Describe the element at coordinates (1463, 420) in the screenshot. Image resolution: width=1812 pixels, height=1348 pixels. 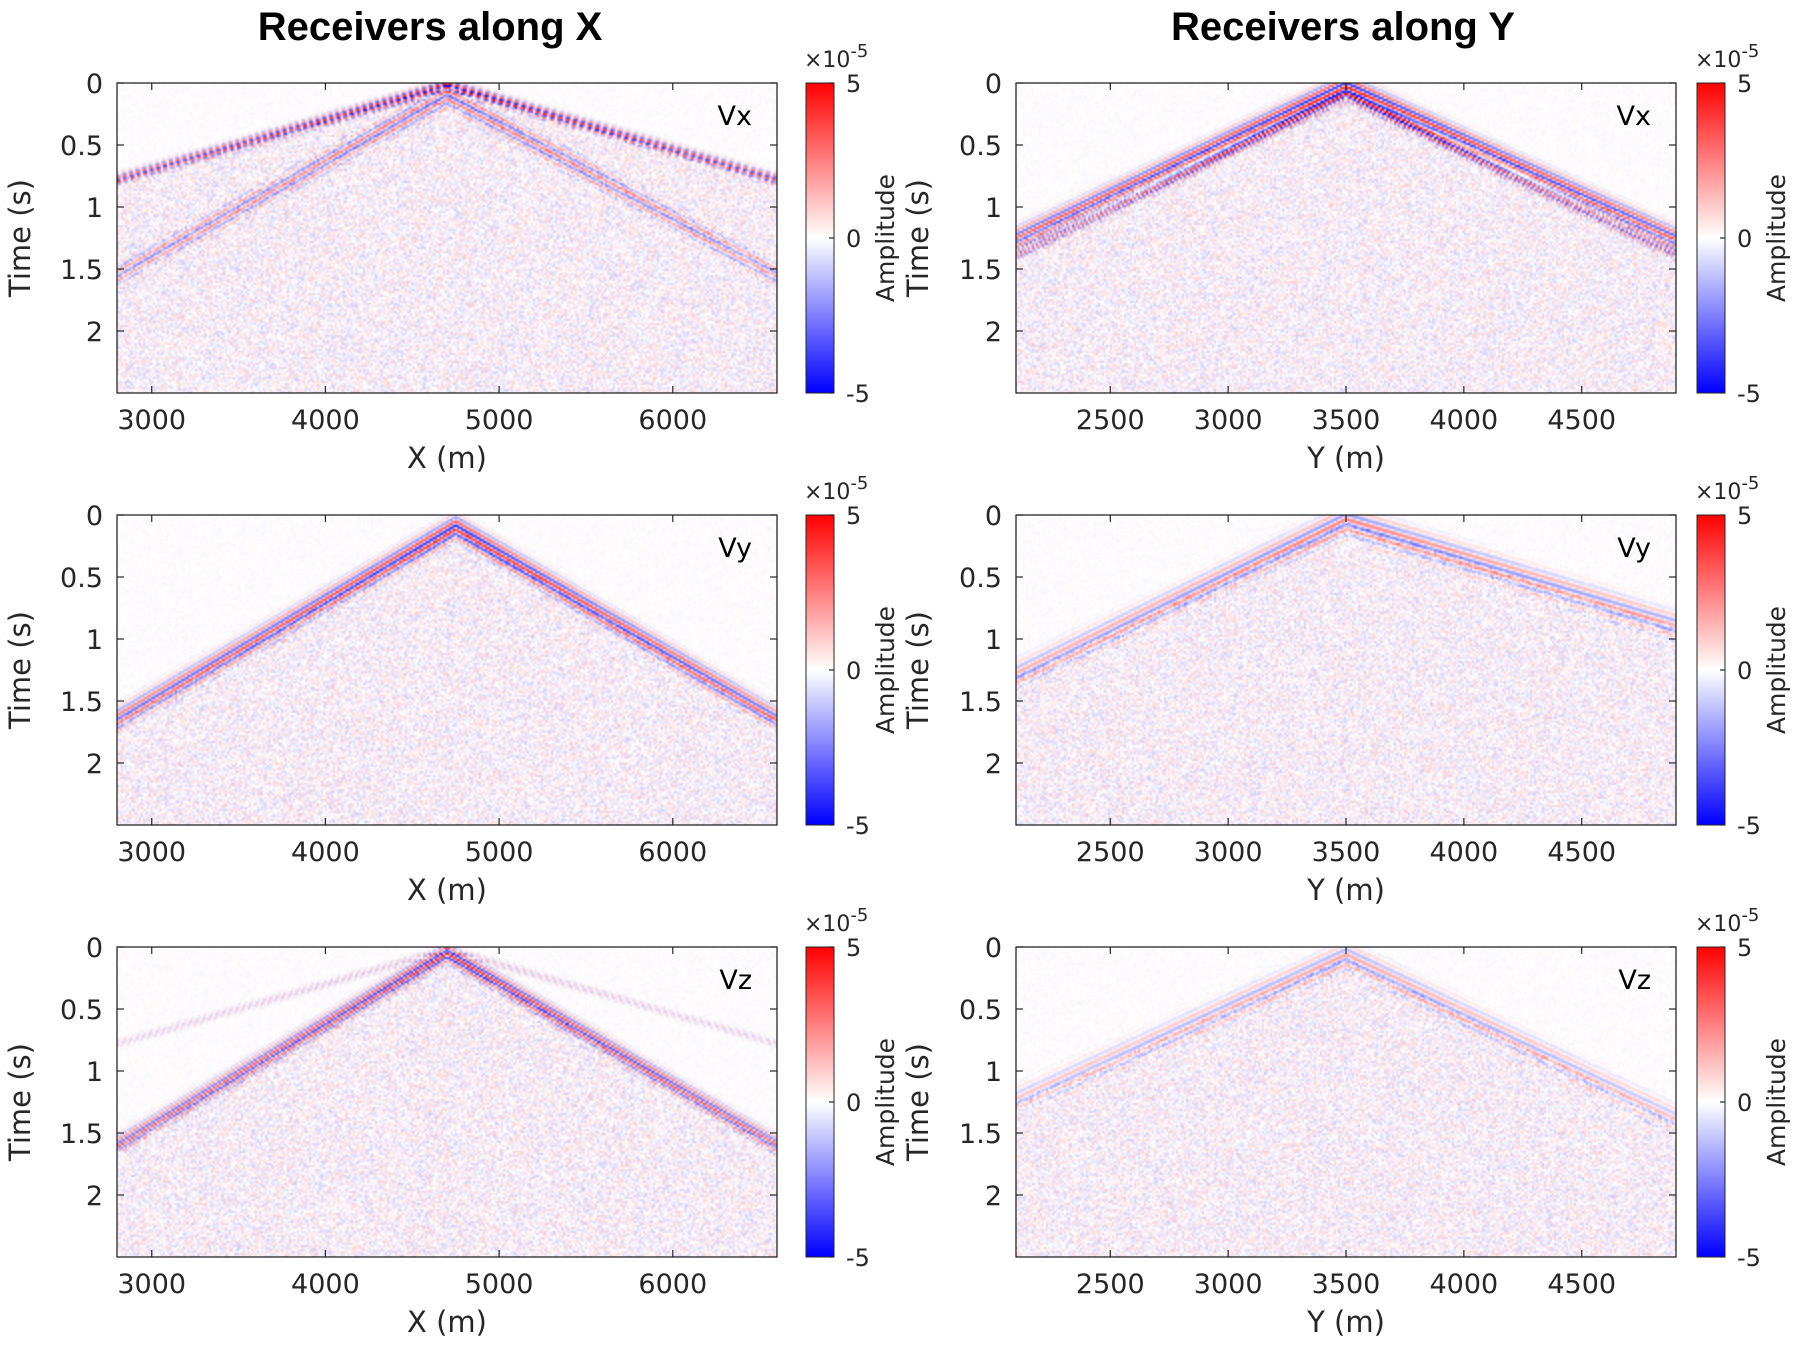
I see `x-tick-label: 4000` at that location.